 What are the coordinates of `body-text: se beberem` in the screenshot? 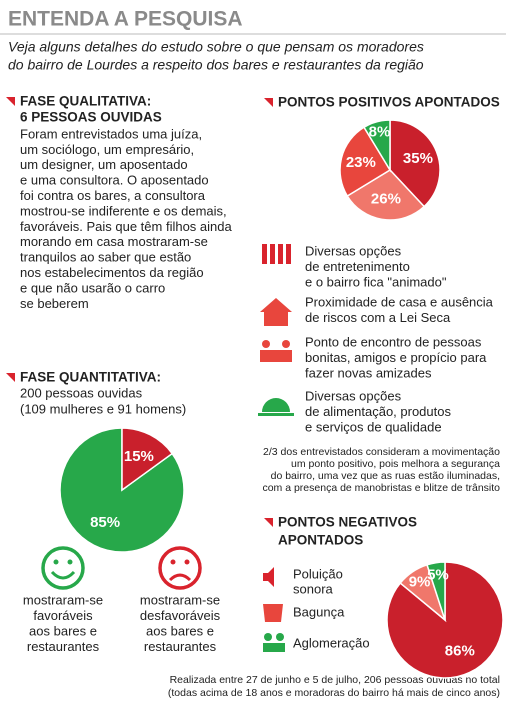 It's located at (54, 303).